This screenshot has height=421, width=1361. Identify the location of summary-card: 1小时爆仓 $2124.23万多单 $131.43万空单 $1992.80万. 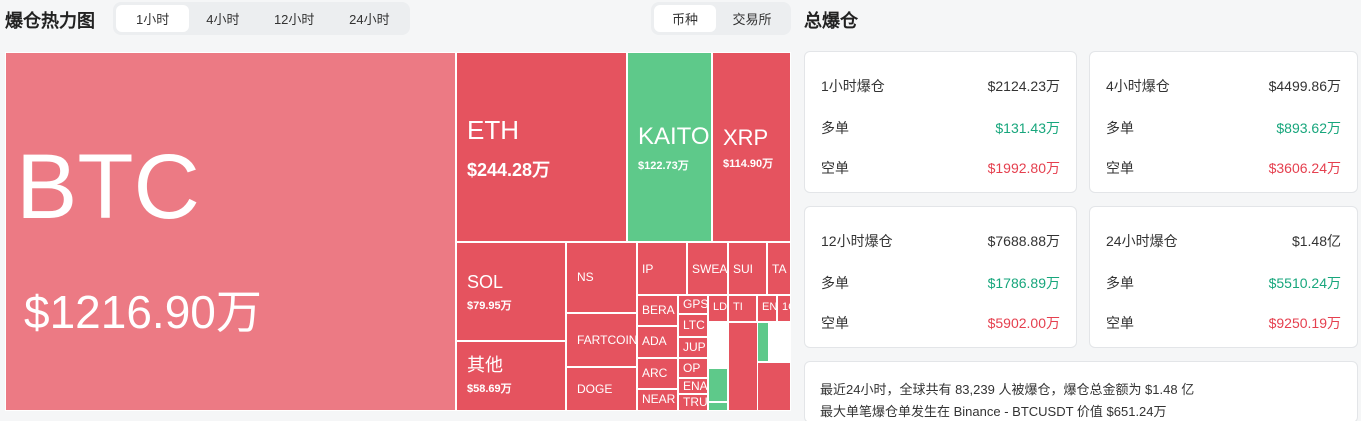
(940, 122).